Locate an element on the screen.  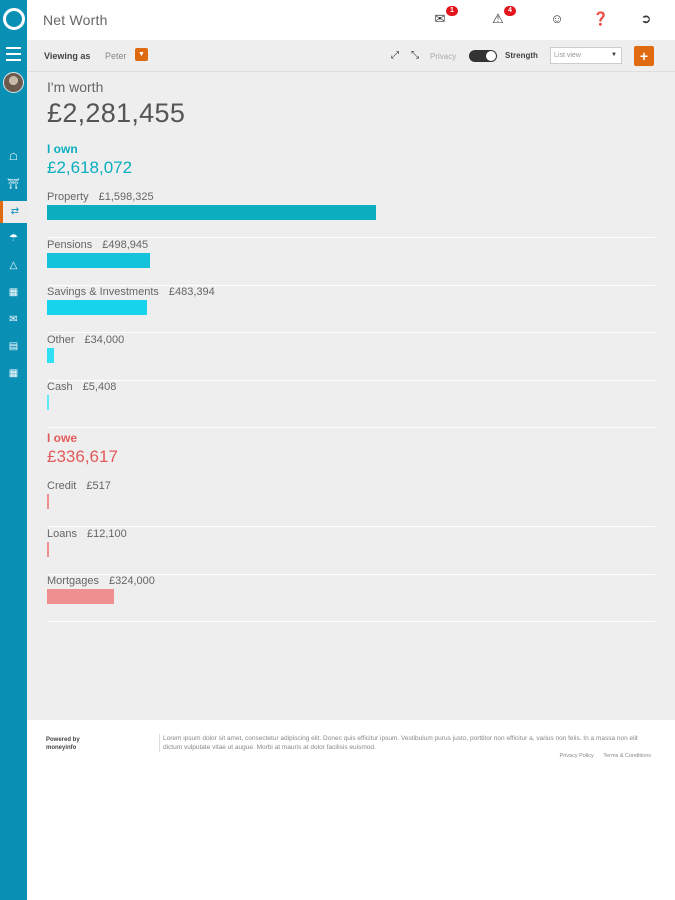
calendar-icon: ▦ is located at coordinates (13, 373).